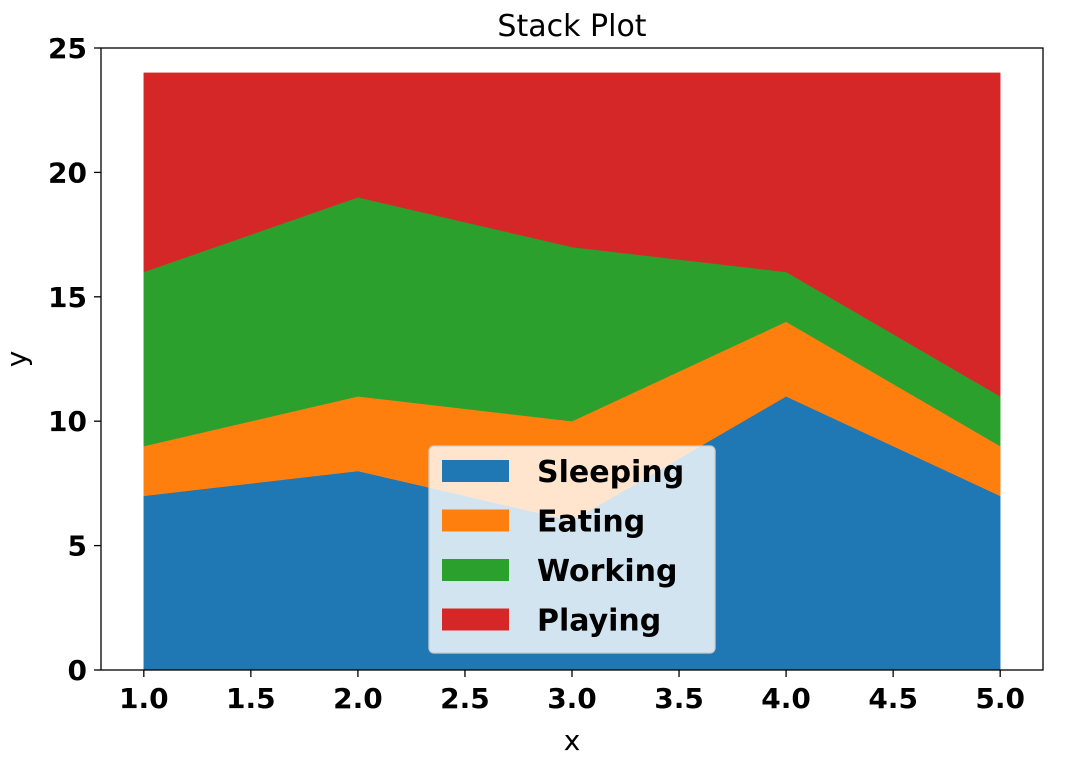 Image resolution: width=1089 pixels, height=773 pixels. What do you see at coordinates (358, 698) in the screenshot?
I see `x-tick-label: 2.0` at bounding box center [358, 698].